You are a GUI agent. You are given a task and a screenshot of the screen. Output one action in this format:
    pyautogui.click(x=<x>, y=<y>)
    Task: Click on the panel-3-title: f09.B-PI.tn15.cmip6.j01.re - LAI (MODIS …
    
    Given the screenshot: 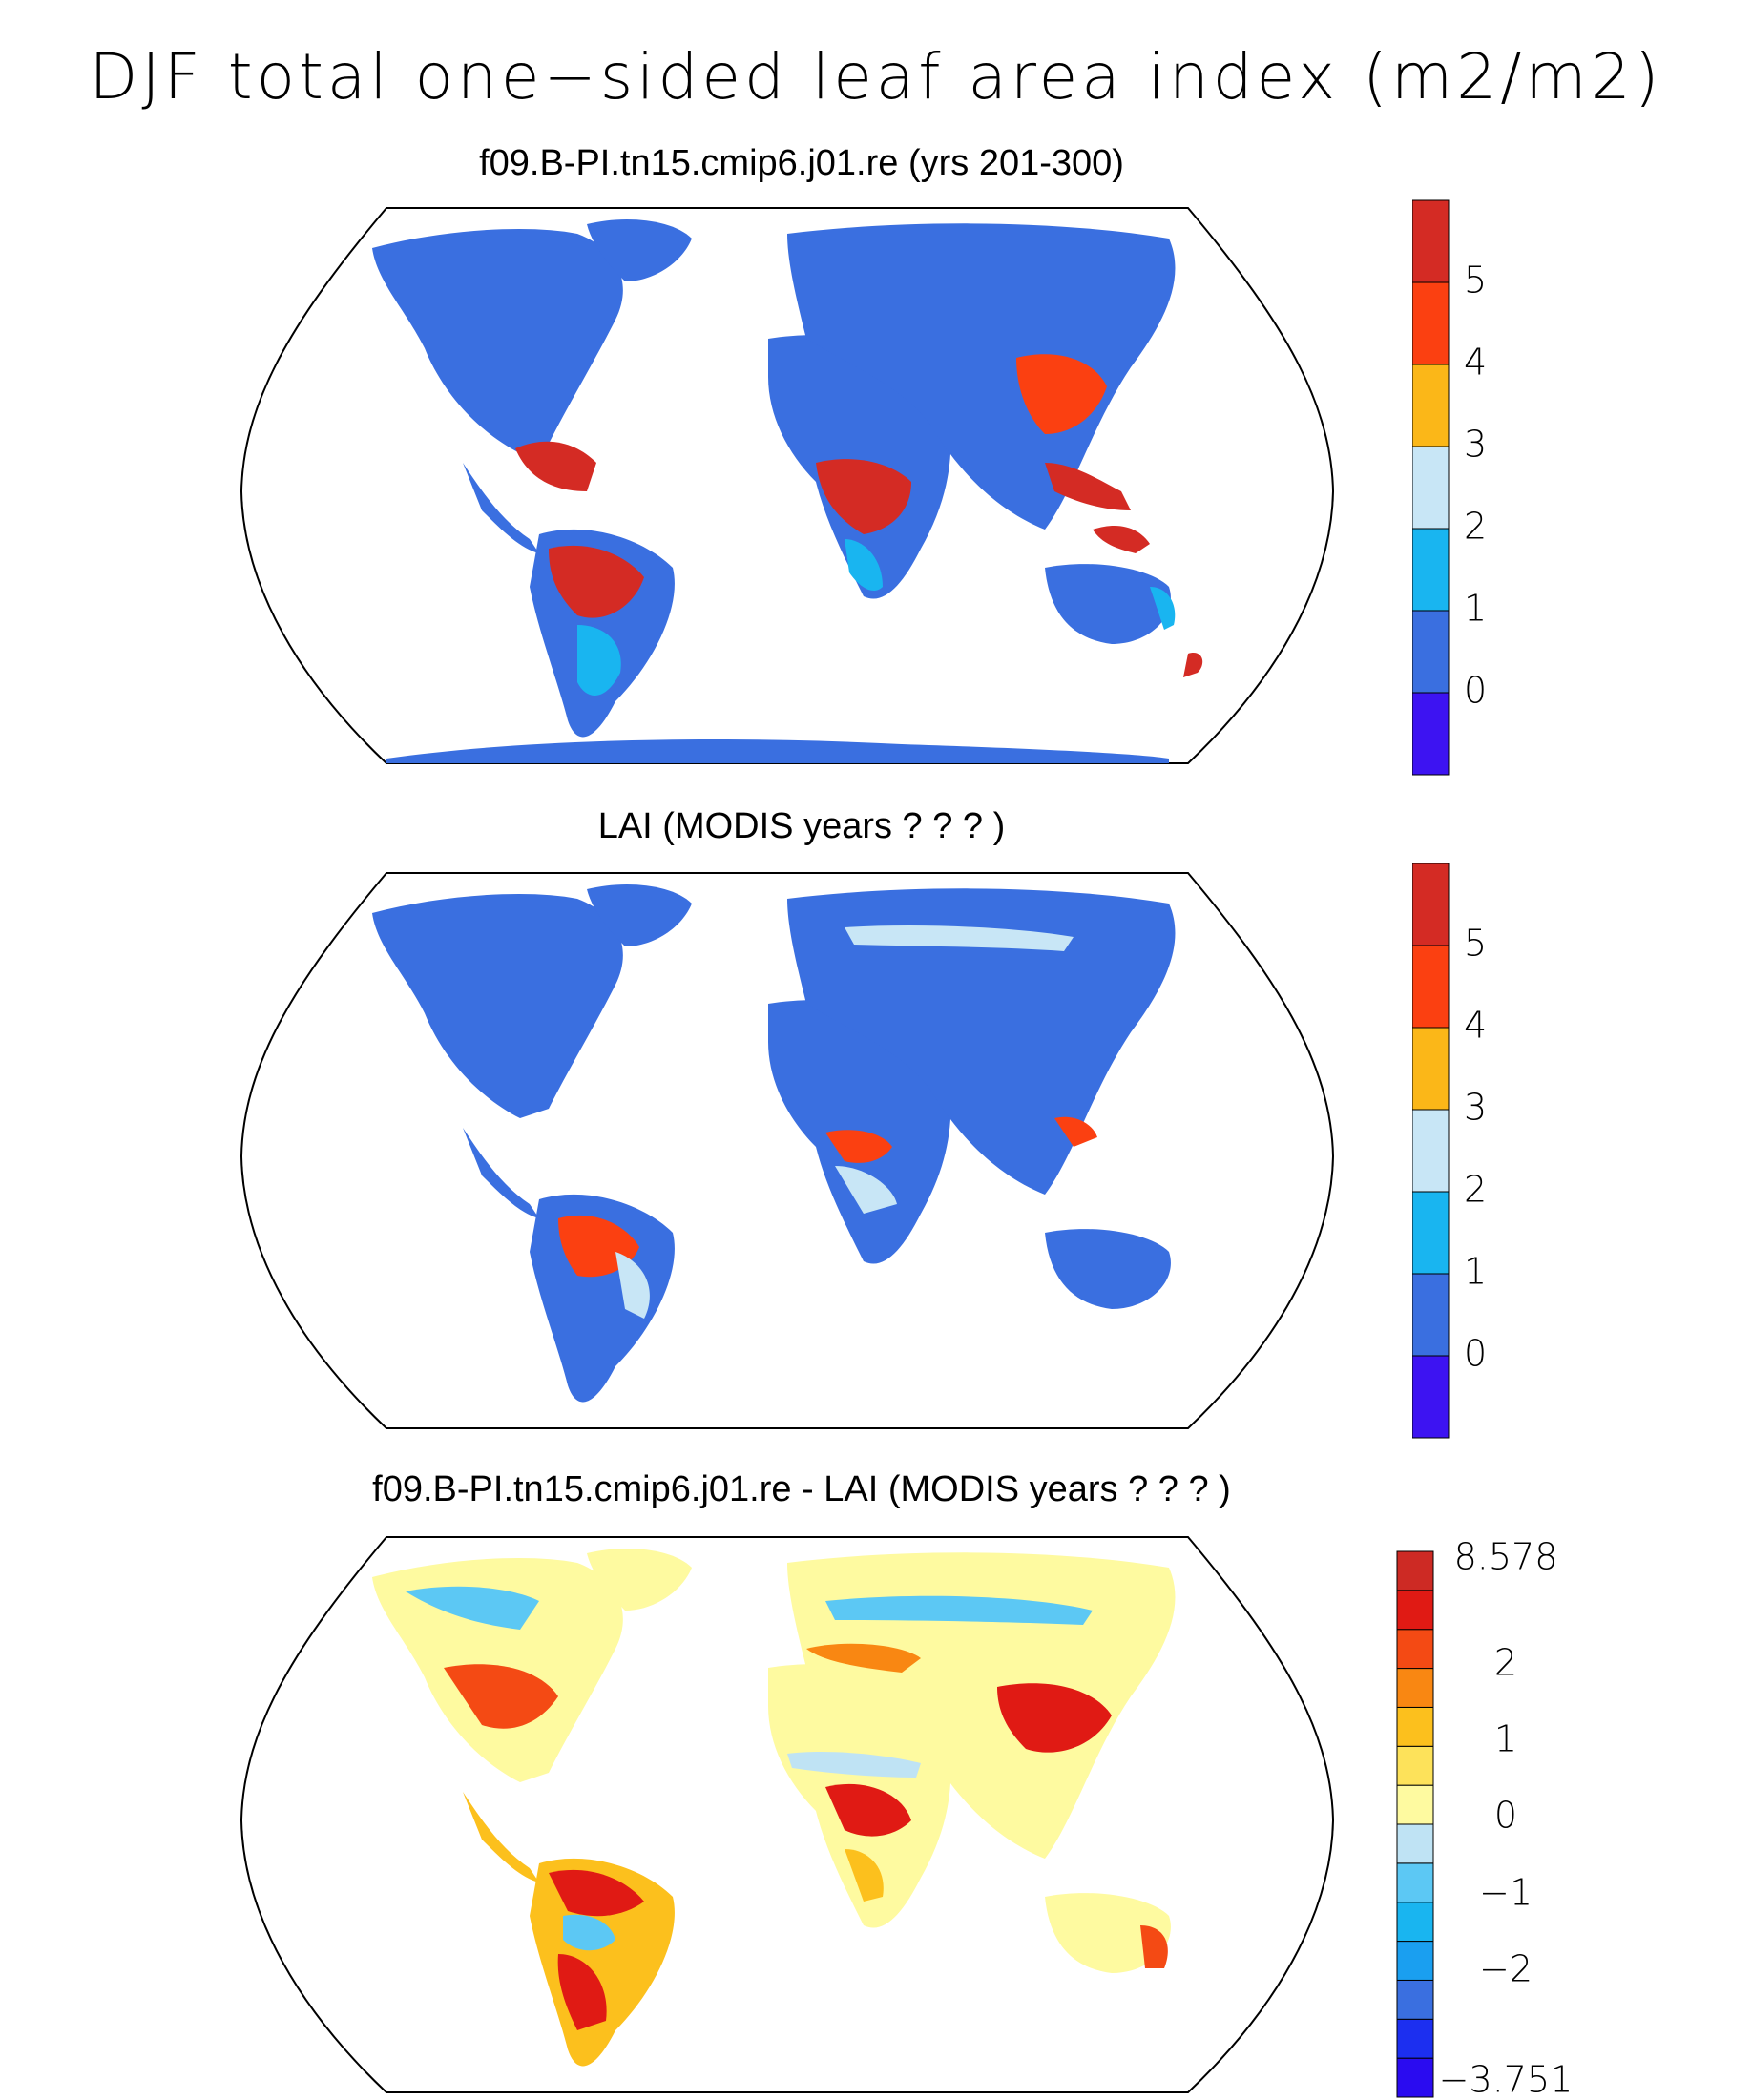 What is the action you would take?
    pyautogui.click(x=802, y=1489)
    